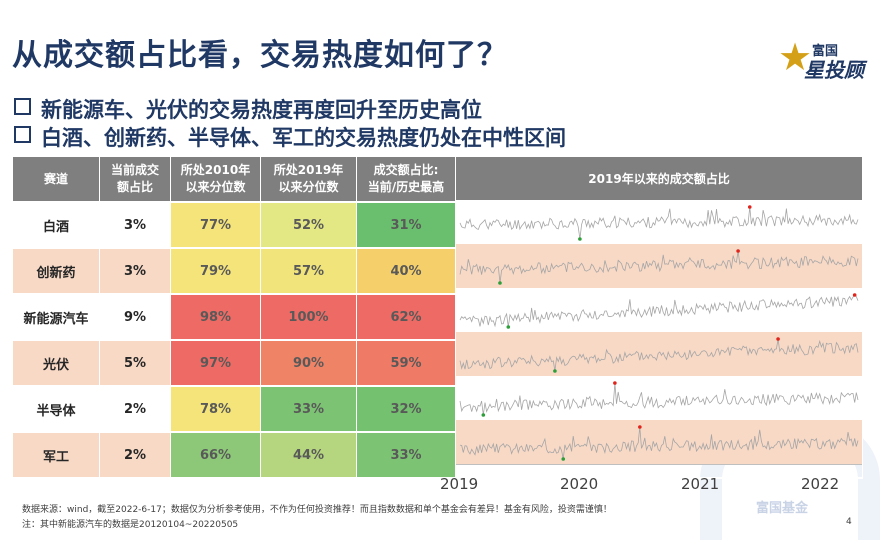  Describe the element at coordinates (308, 409) in the screenshot. I see `pct-since-2019-cell: 33%` at that location.